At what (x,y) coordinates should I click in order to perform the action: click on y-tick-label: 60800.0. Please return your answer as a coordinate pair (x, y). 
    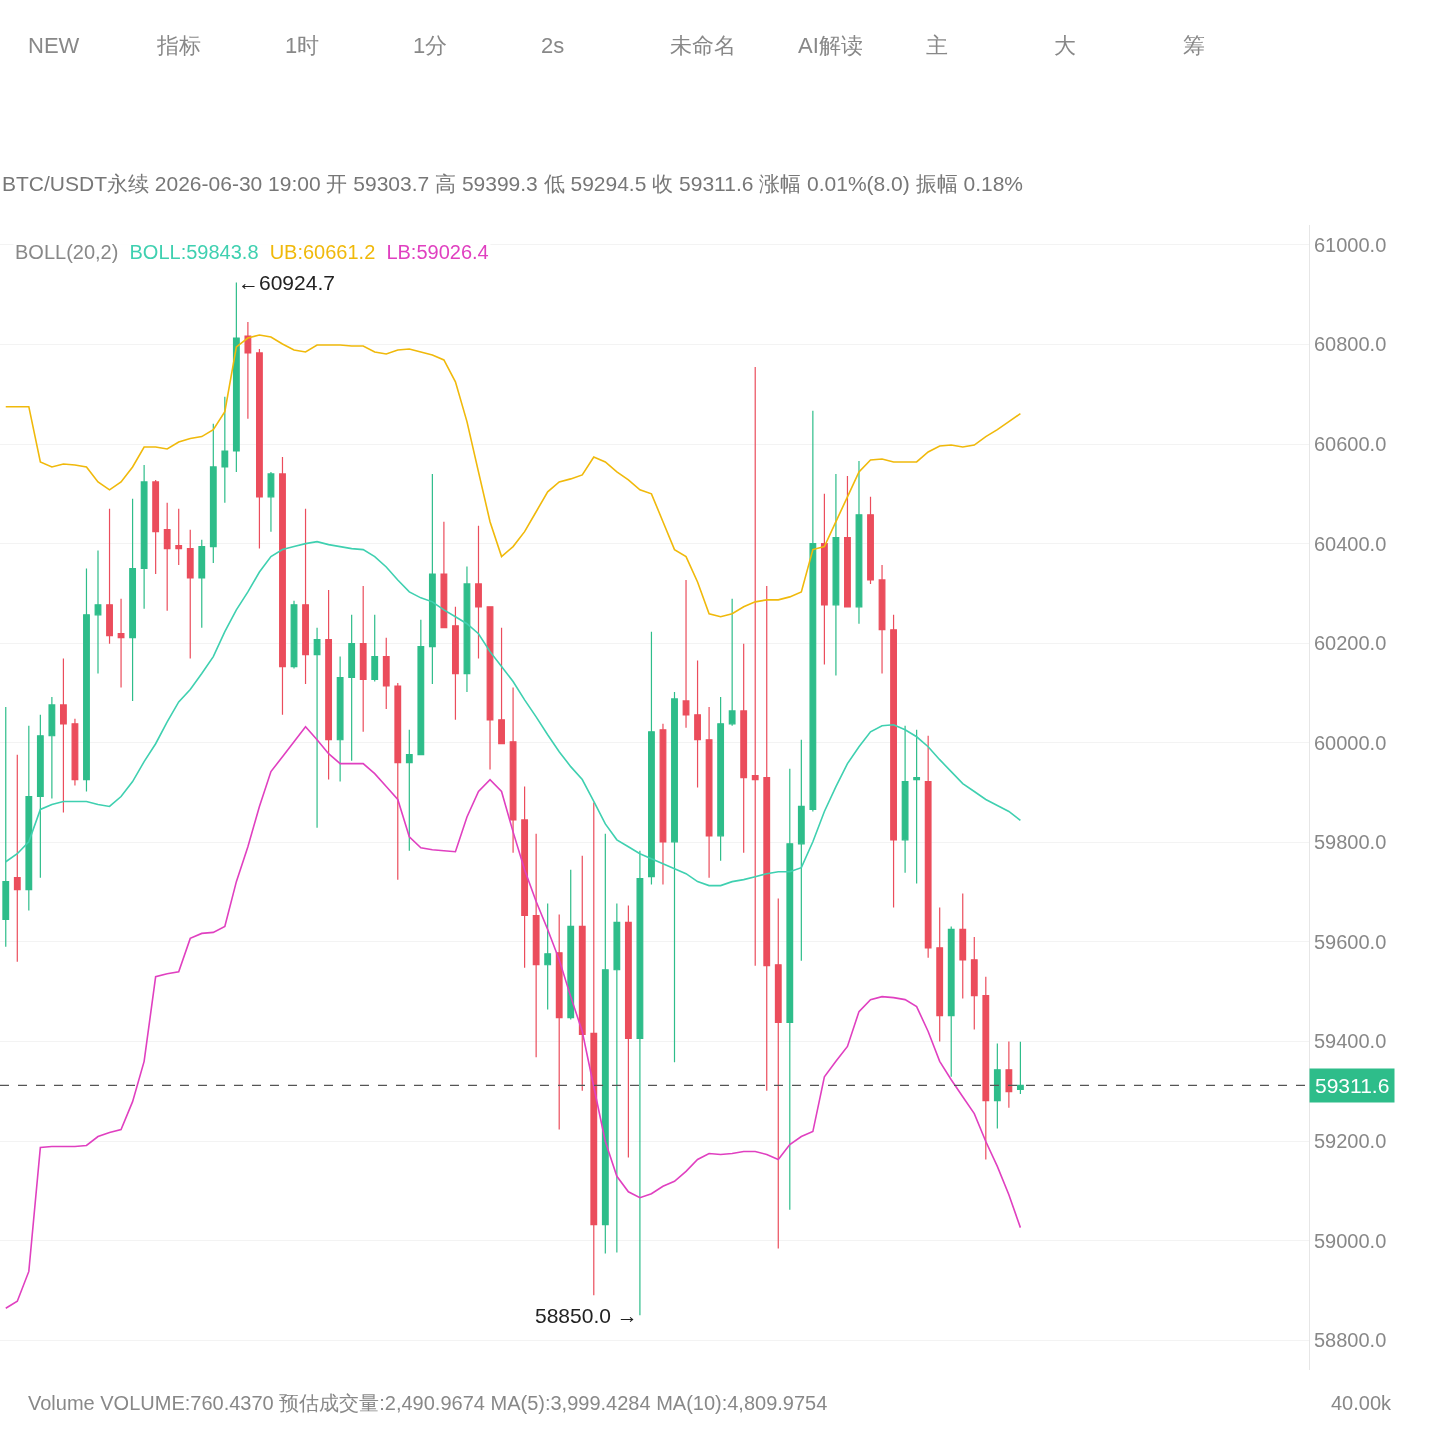
    Looking at the image, I should click on (1350, 344).